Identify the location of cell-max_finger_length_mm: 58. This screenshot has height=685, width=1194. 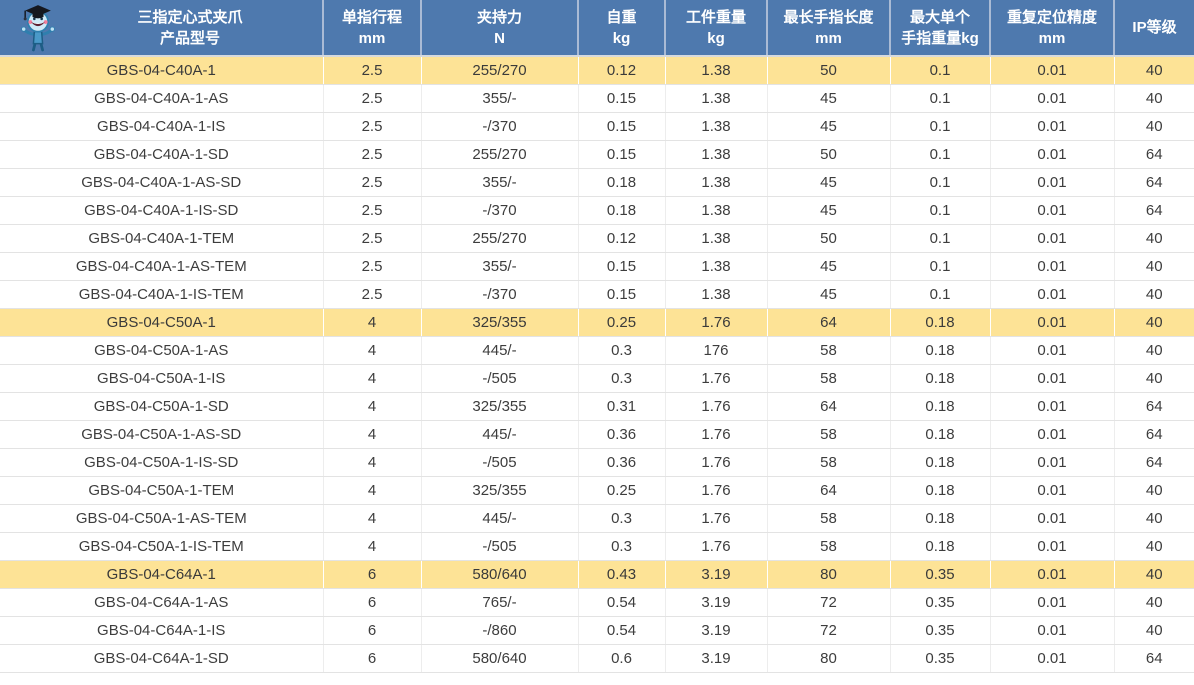
(828, 434).